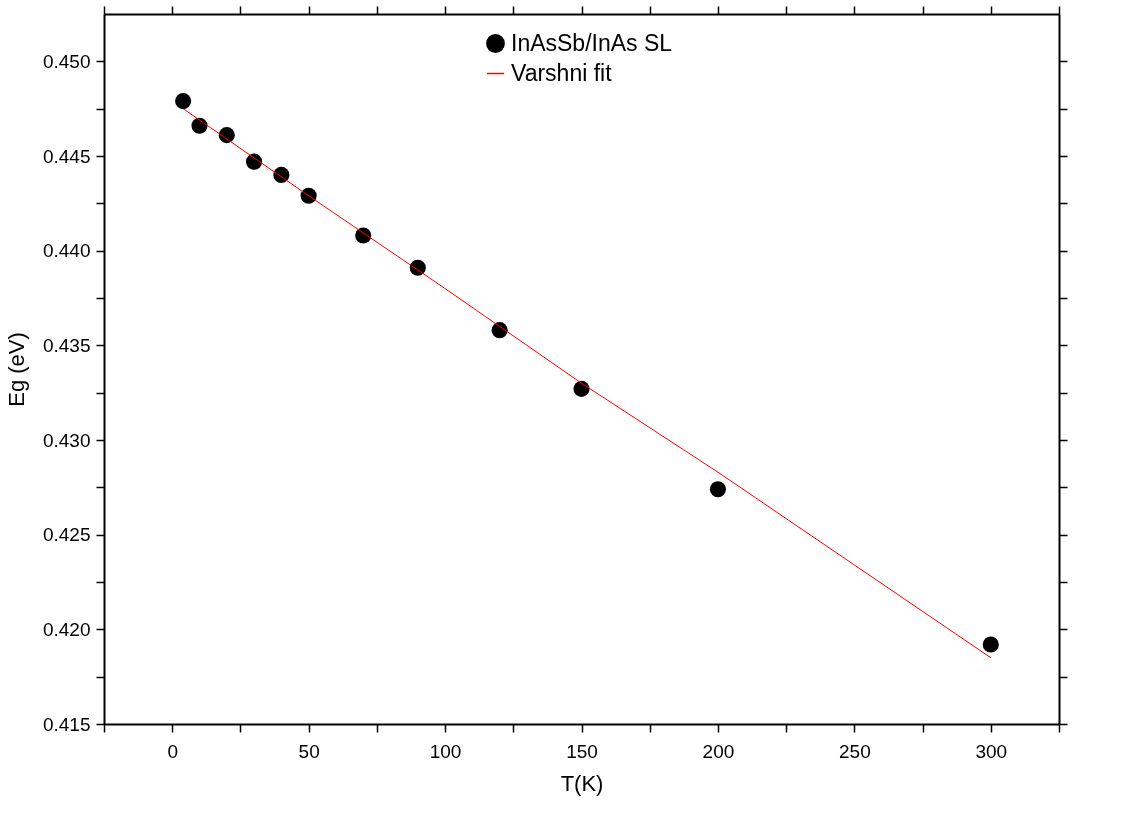  Describe the element at coordinates (66, 251) in the screenshot. I see `y-tick-label: 0.440` at that location.